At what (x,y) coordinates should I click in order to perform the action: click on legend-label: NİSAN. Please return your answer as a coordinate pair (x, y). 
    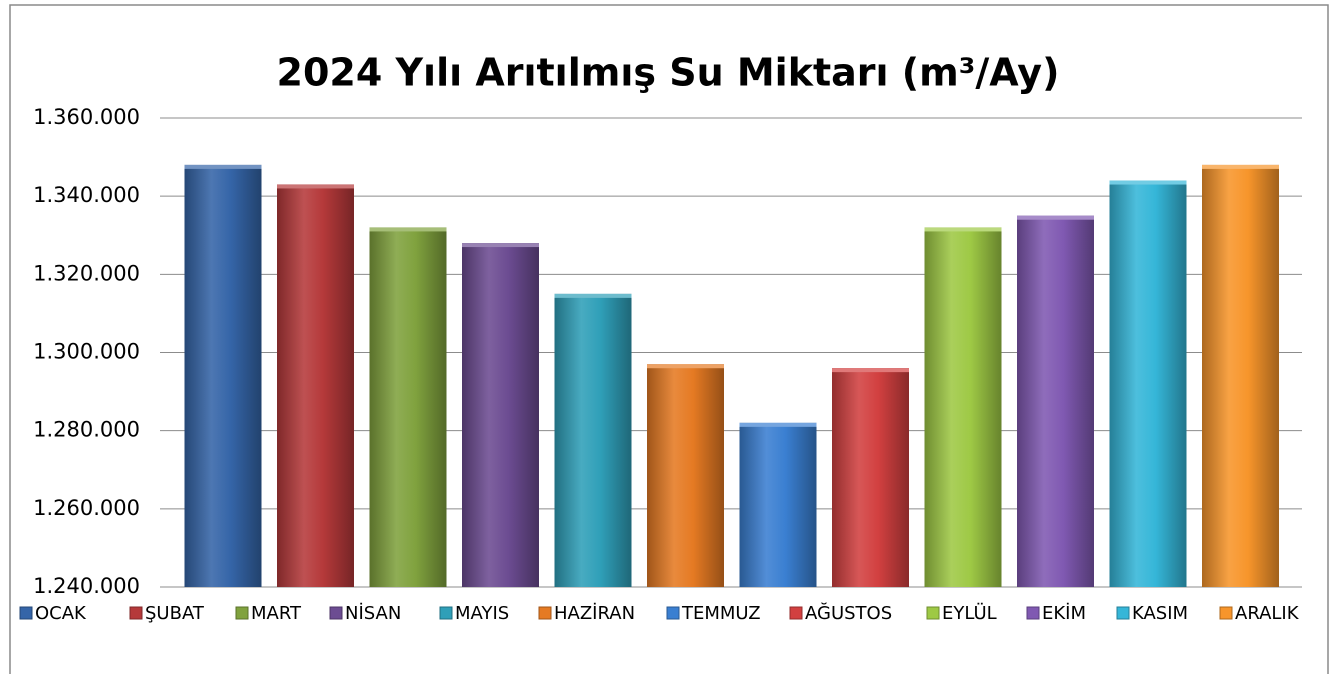
    Looking at the image, I should click on (373, 613).